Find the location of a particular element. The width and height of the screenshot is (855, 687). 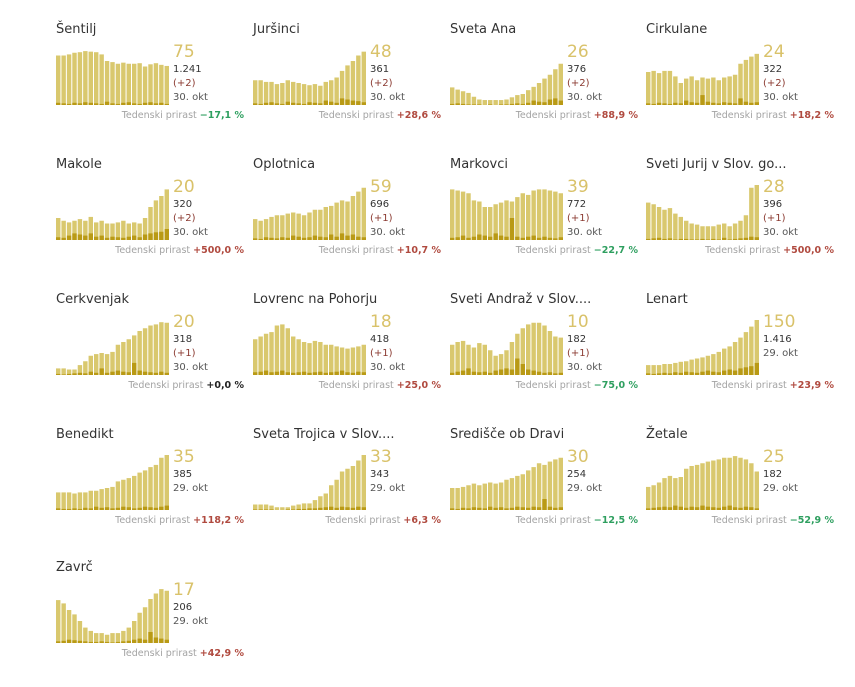

active-cases-value: 150 is located at coordinates (779, 322).